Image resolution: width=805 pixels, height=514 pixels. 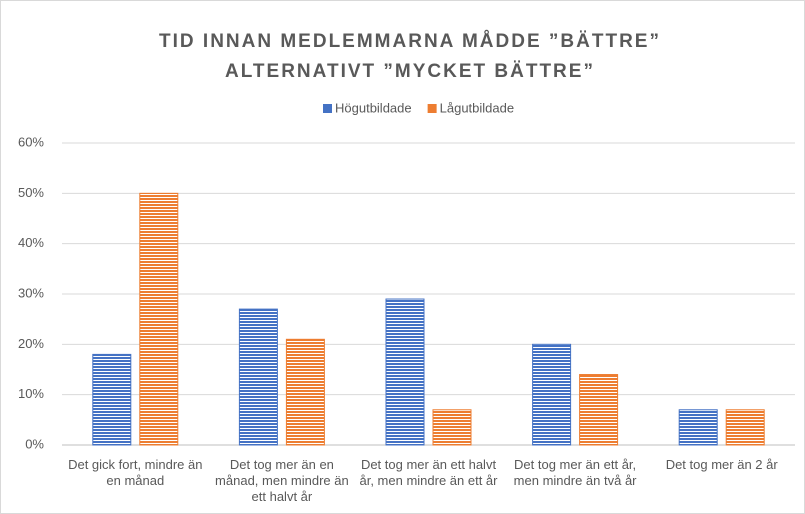 I want to click on legend-label: Högutbildade, so click(x=373, y=107).